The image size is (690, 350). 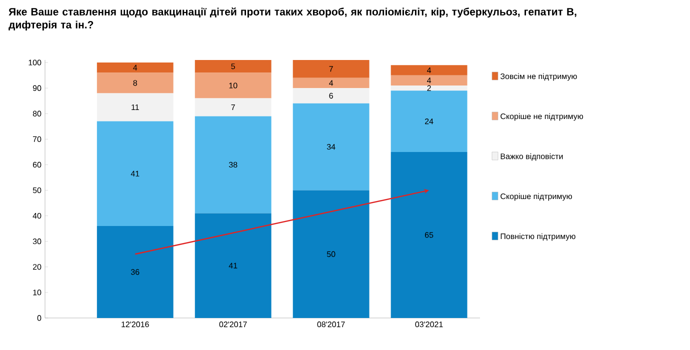 I want to click on y-tick-label: 30, so click(x=37, y=241).